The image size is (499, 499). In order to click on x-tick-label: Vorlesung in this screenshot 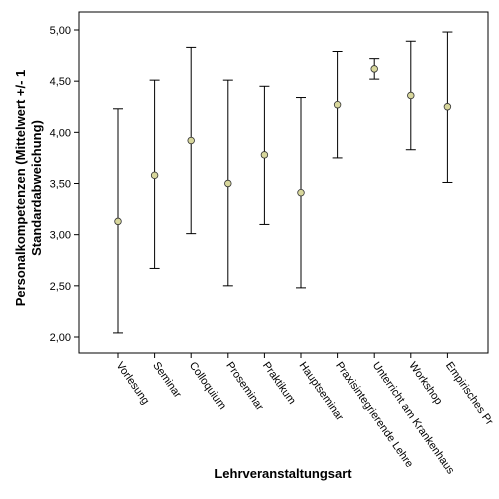, I will do `click(133, 383)`.